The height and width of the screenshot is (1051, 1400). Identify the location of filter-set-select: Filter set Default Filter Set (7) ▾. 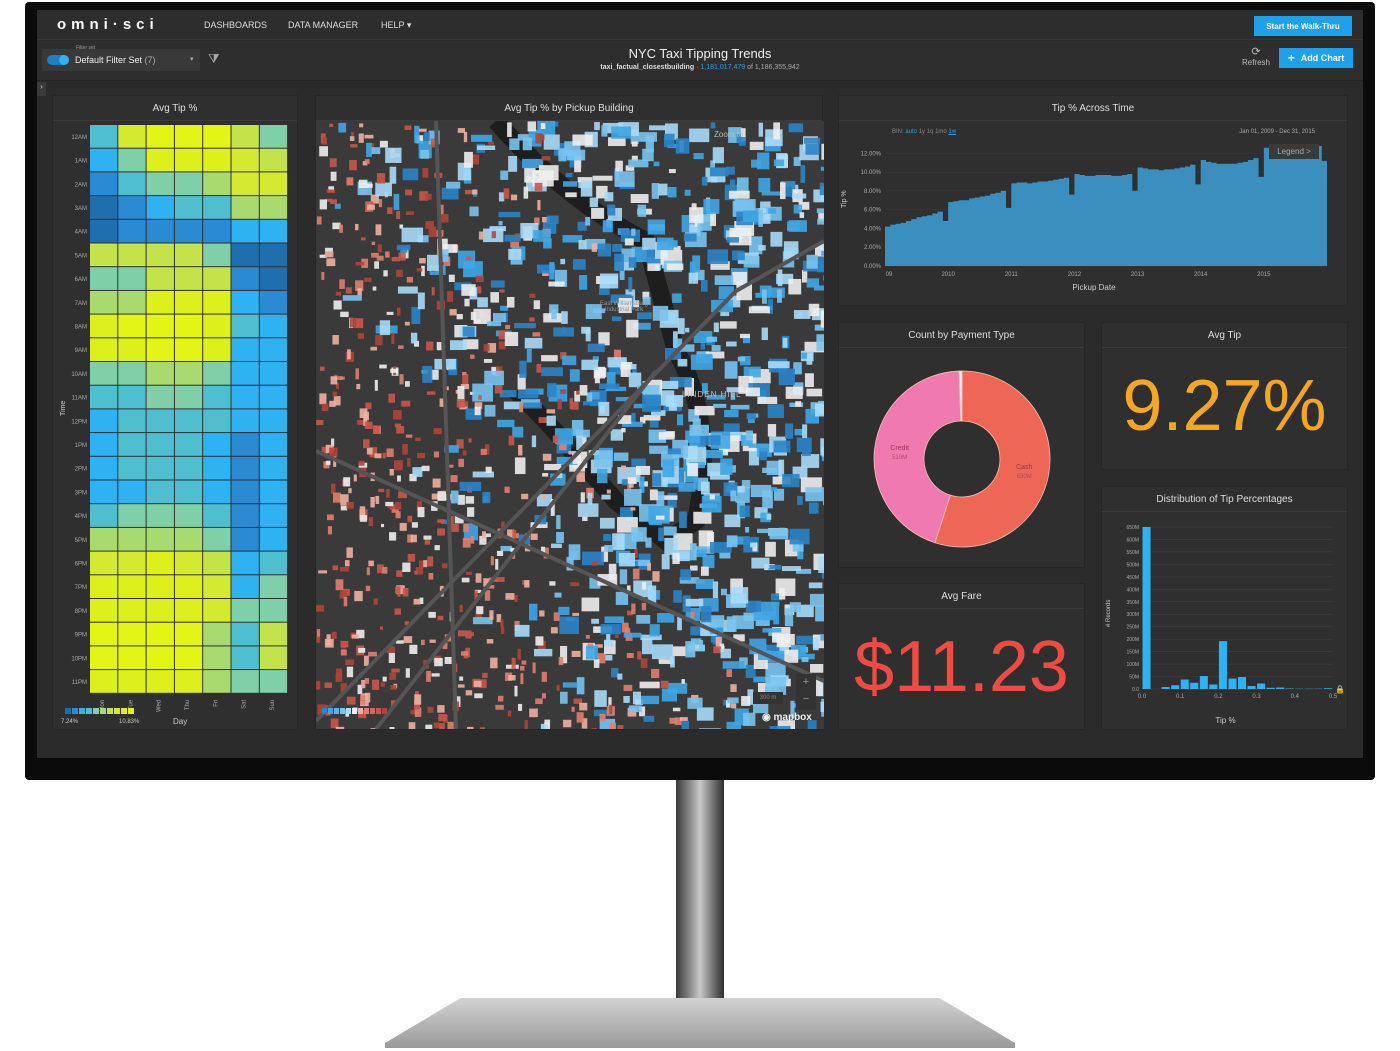
(121, 58).